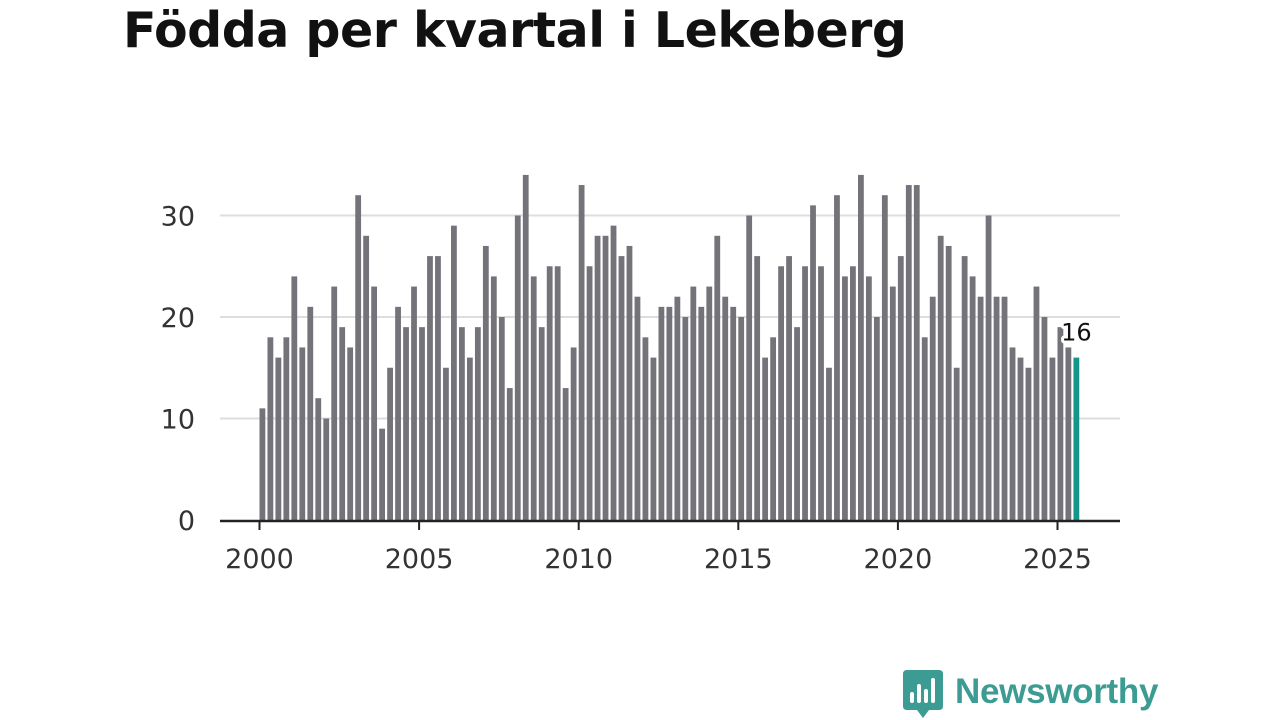 This screenshot has height=720, width=1280. Describe the element at coordinates (178, 318) in the screenshot. I see `y-tick-label: 20` at that location.